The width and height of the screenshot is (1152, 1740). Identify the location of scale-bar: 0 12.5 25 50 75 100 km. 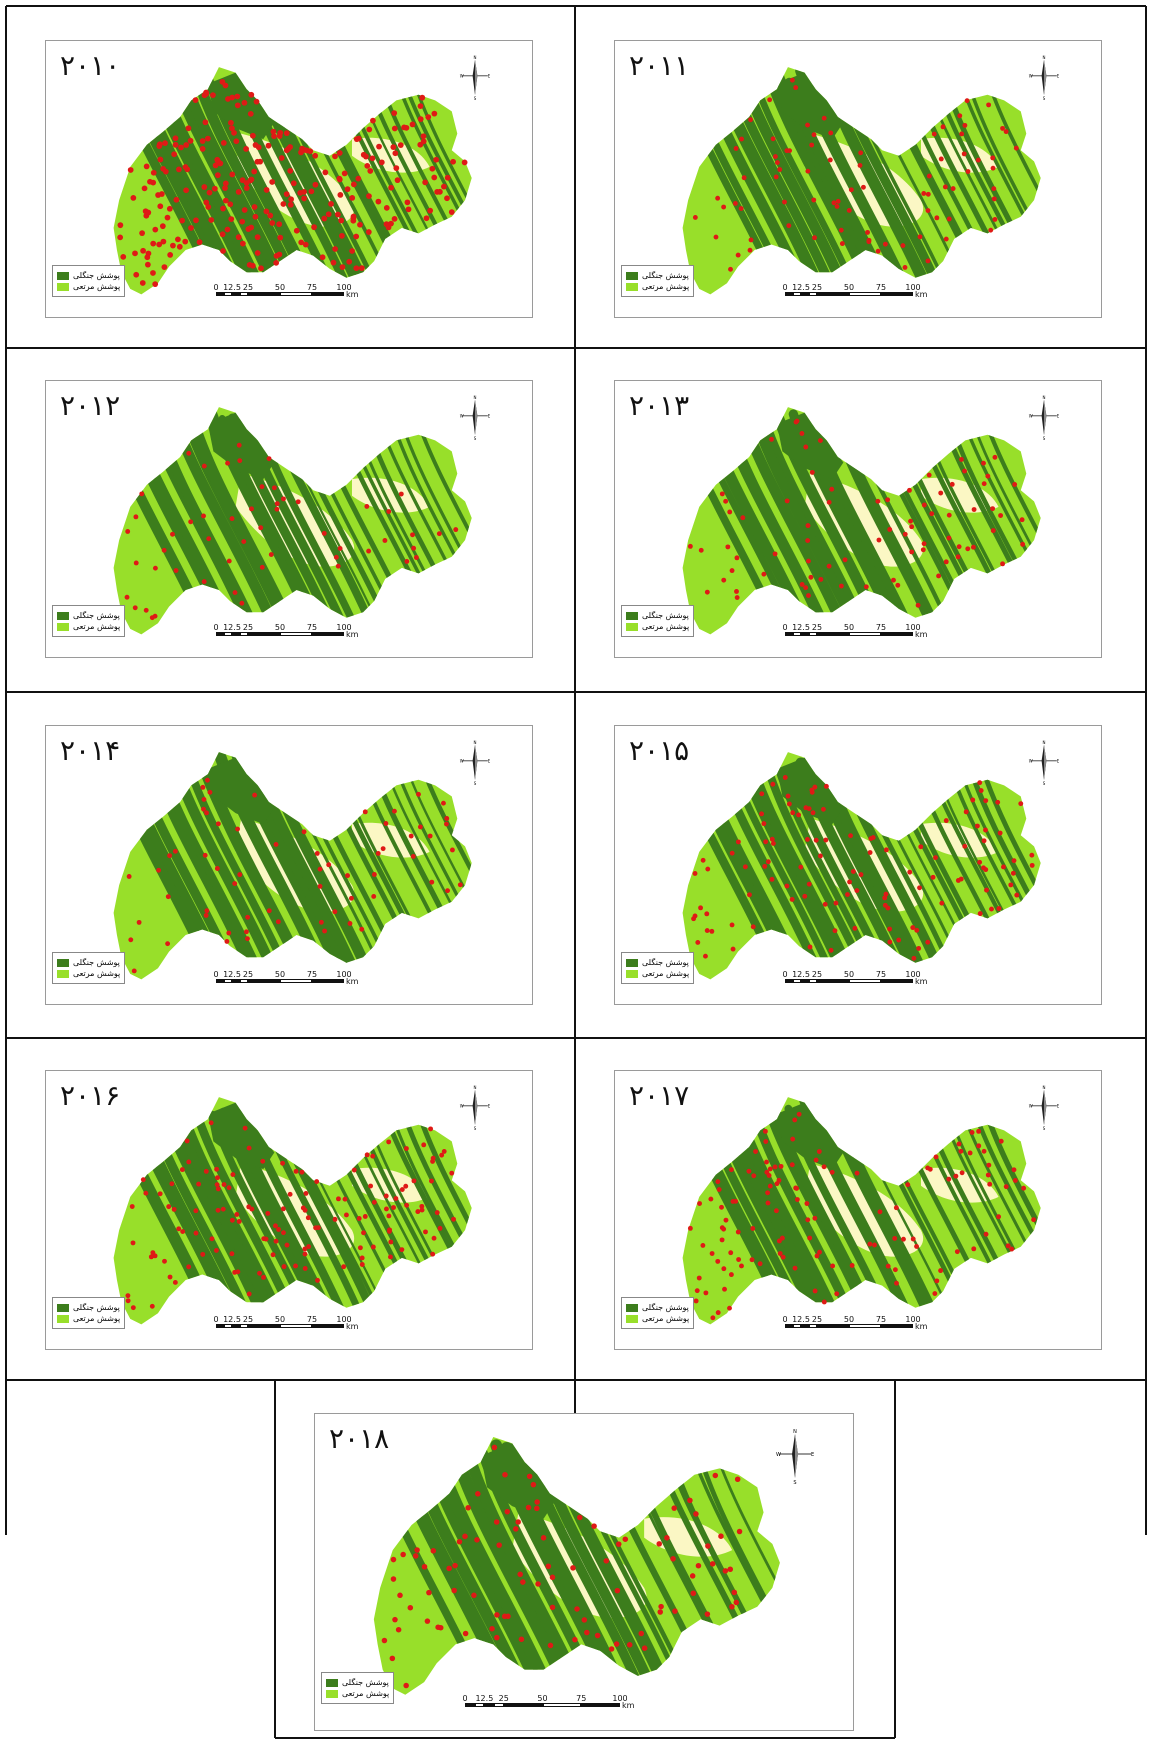
(285, 1323).